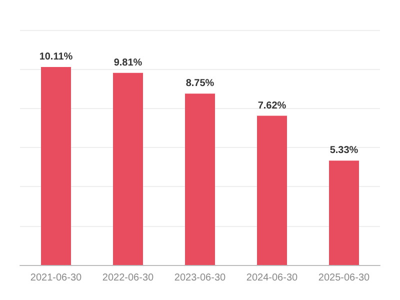 This screenshot has height=300, width=400. Describe the element at coordinates (56, 278) in the screenshot. I see `x-tick-label: 2021-06-30` at that location.